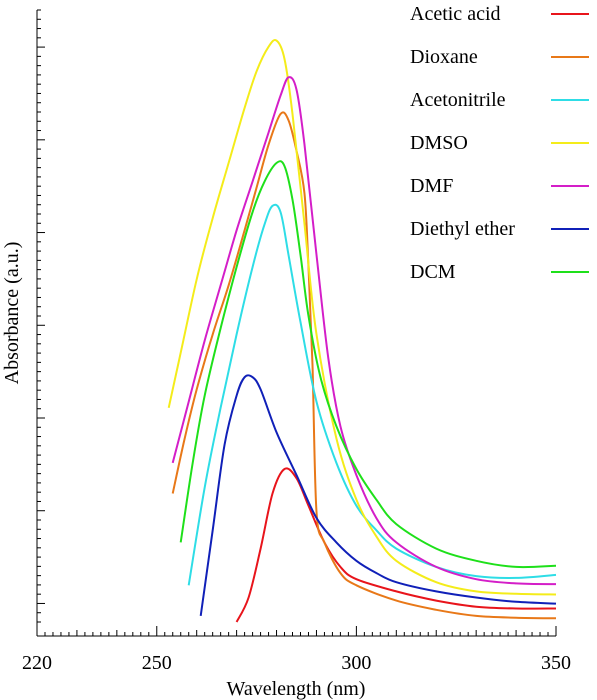  What do you see at coordinates (433, 272) in the screenshot?
I see `legend-label-dcm: DCM` at bounding box center [433, 272].